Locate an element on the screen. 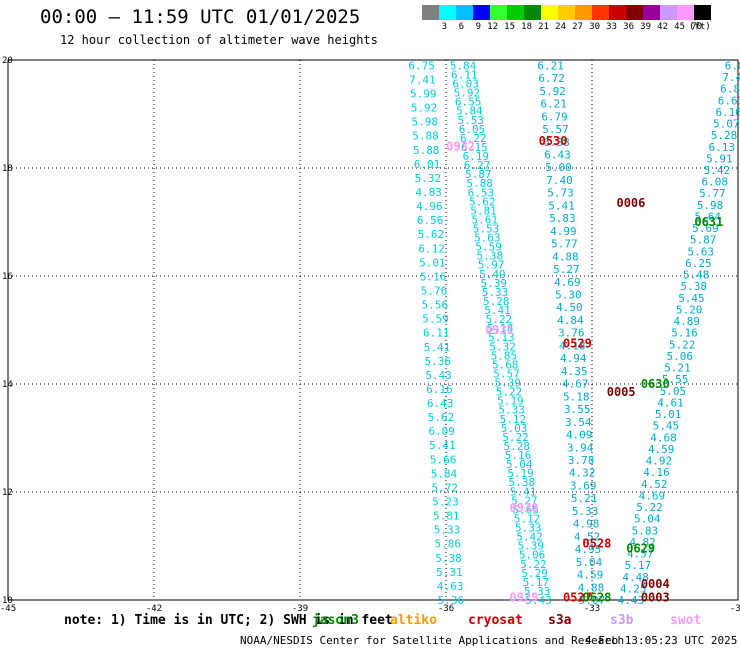  wave-height-value: 7.40 is located at coordinates (559, 180).